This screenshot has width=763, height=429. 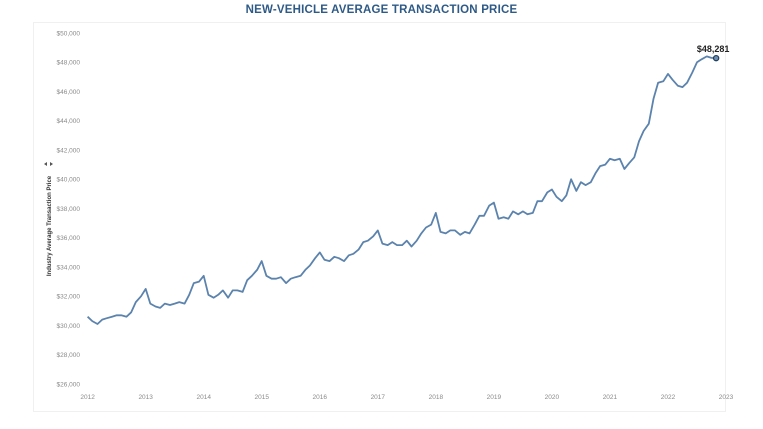 What do you see at coordinates (69, 150) in the screenshot?
I see `y-tick-label: $42,000` at bounding box center [69, 150].